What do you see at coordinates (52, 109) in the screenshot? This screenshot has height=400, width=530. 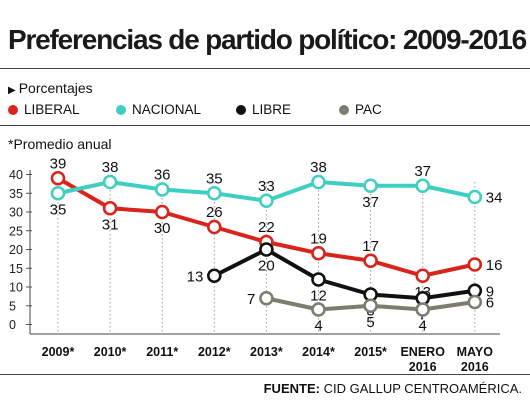 I see `legend-label-liberal: LIBERAL` at bounding box center [52, 109].